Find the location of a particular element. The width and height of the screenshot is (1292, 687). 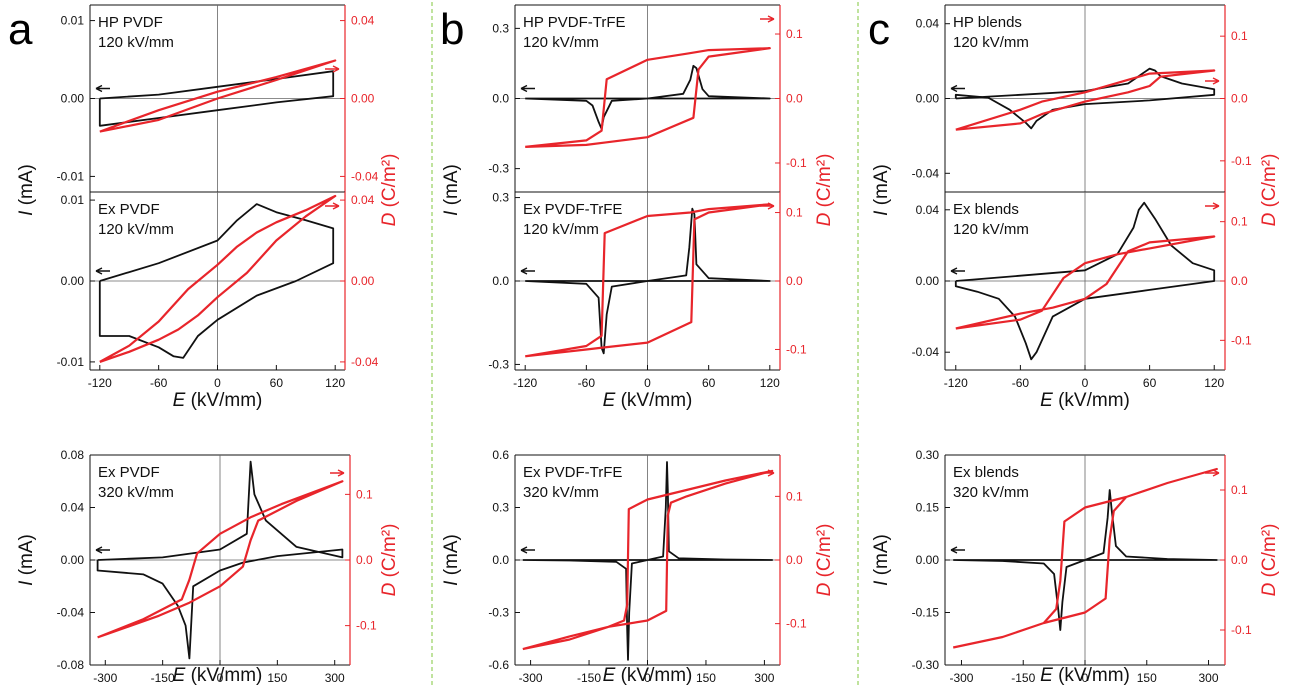

y-tick-label: 0.0 is located at coordinates (500, 281).